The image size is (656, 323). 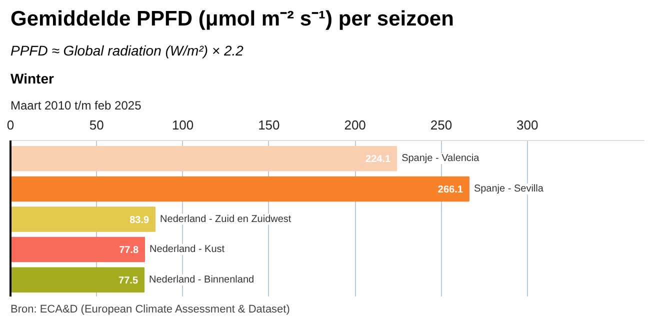 What do you see at coordinates (32, 78) in the screenshot?
I see `text: Winter` at bounding box center [32, 78].